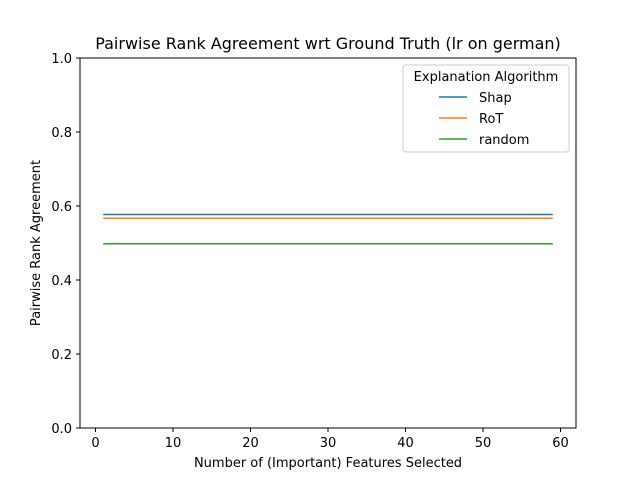 The image size is (640, 480). What do you see at coordinates (173, 443) in the screenshot?
I see `x-tick-label: 10` at bounding box center [173, 443].